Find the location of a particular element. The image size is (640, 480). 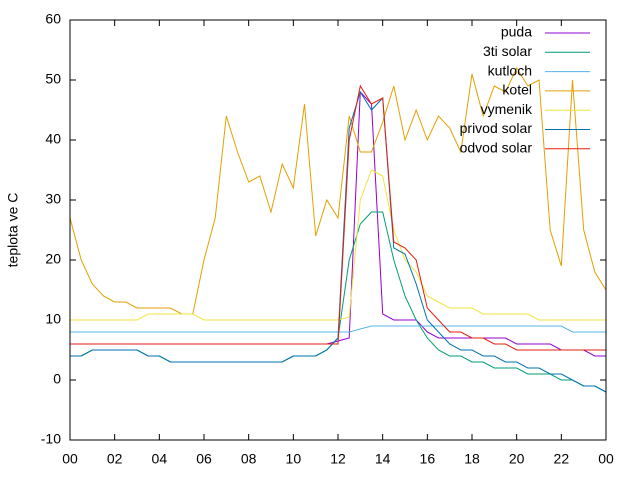

x-tick-label: 16 is located at coordinates (428, 459).